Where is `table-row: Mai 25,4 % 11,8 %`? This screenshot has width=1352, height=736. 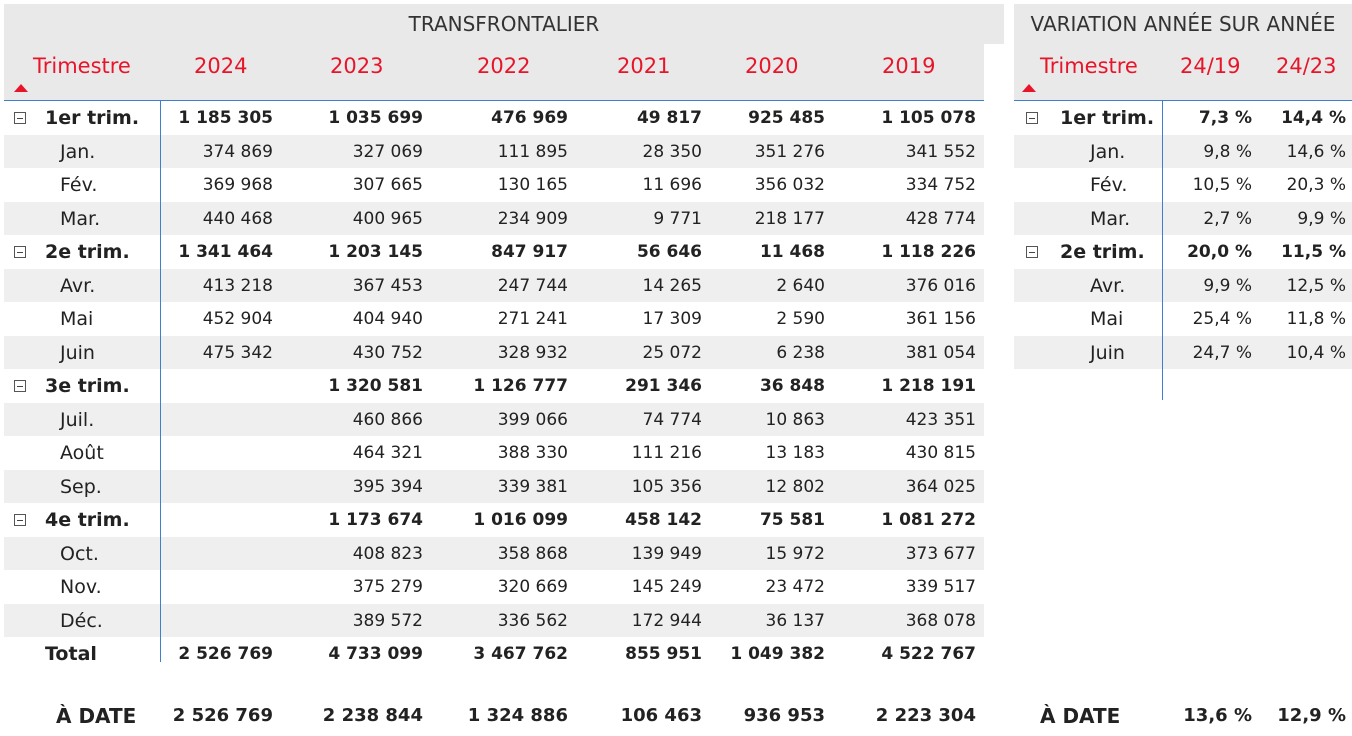
table-row: Mai 25,4 % 11,8 % is located at coordinates (1183, 318).